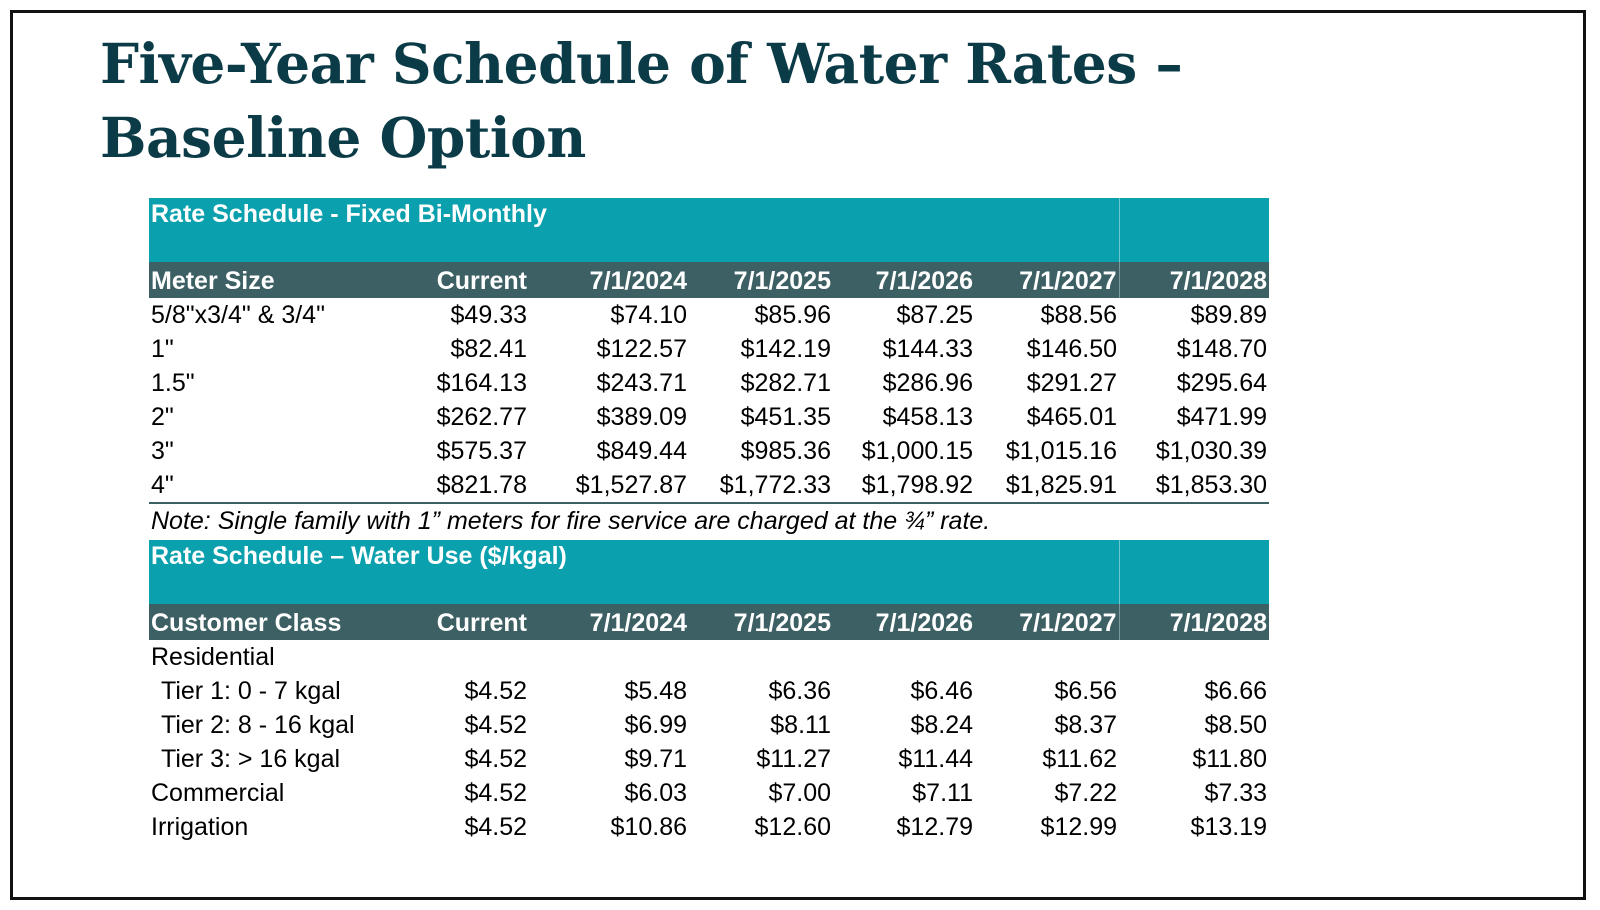 Image resolution: width=1600 pixels, height=910 pixels. I want to click on rate-cell: $13.19, so click(1229, 826).